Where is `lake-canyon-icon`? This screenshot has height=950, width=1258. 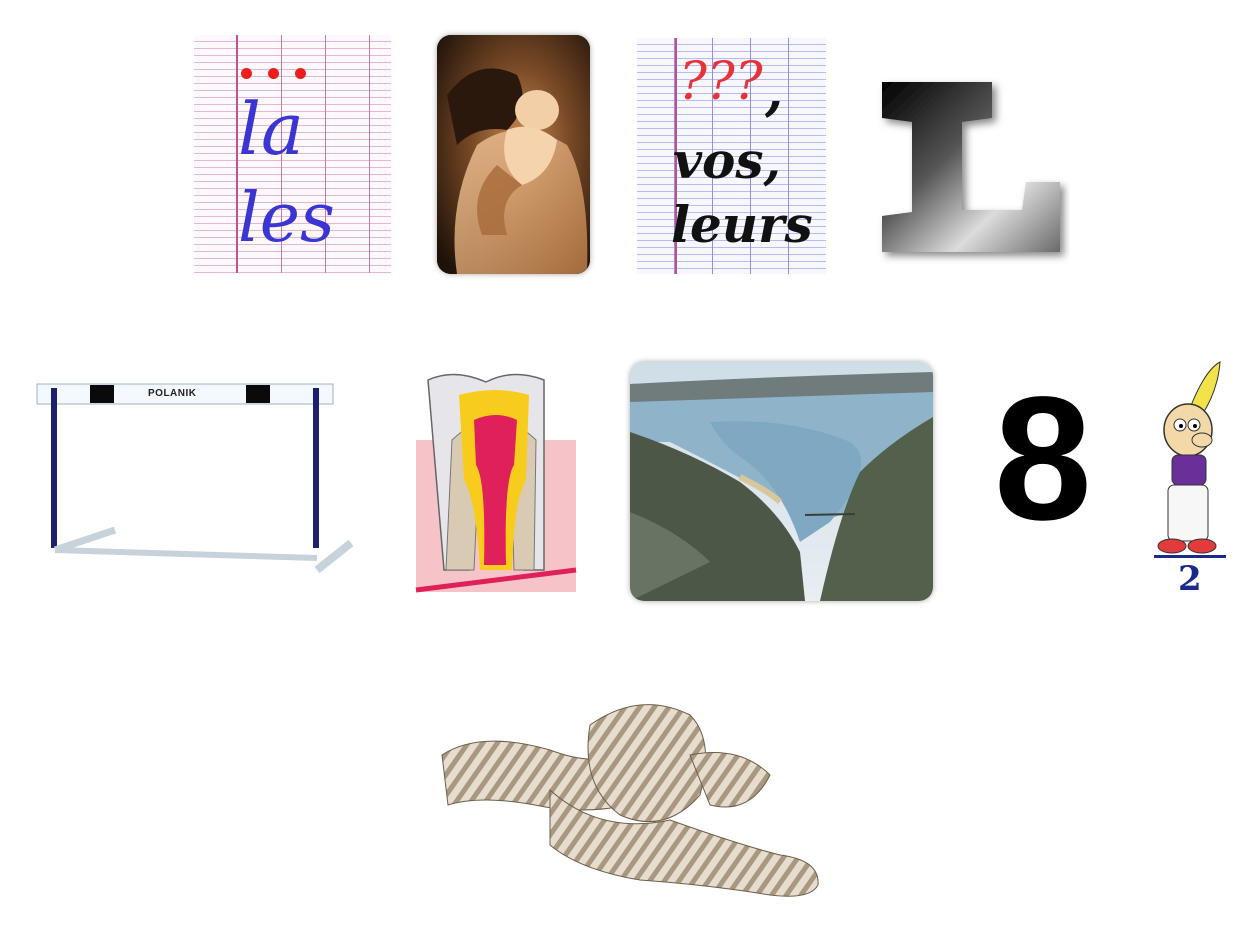 lake-canyon-icon is located at coordinates (781, 481).